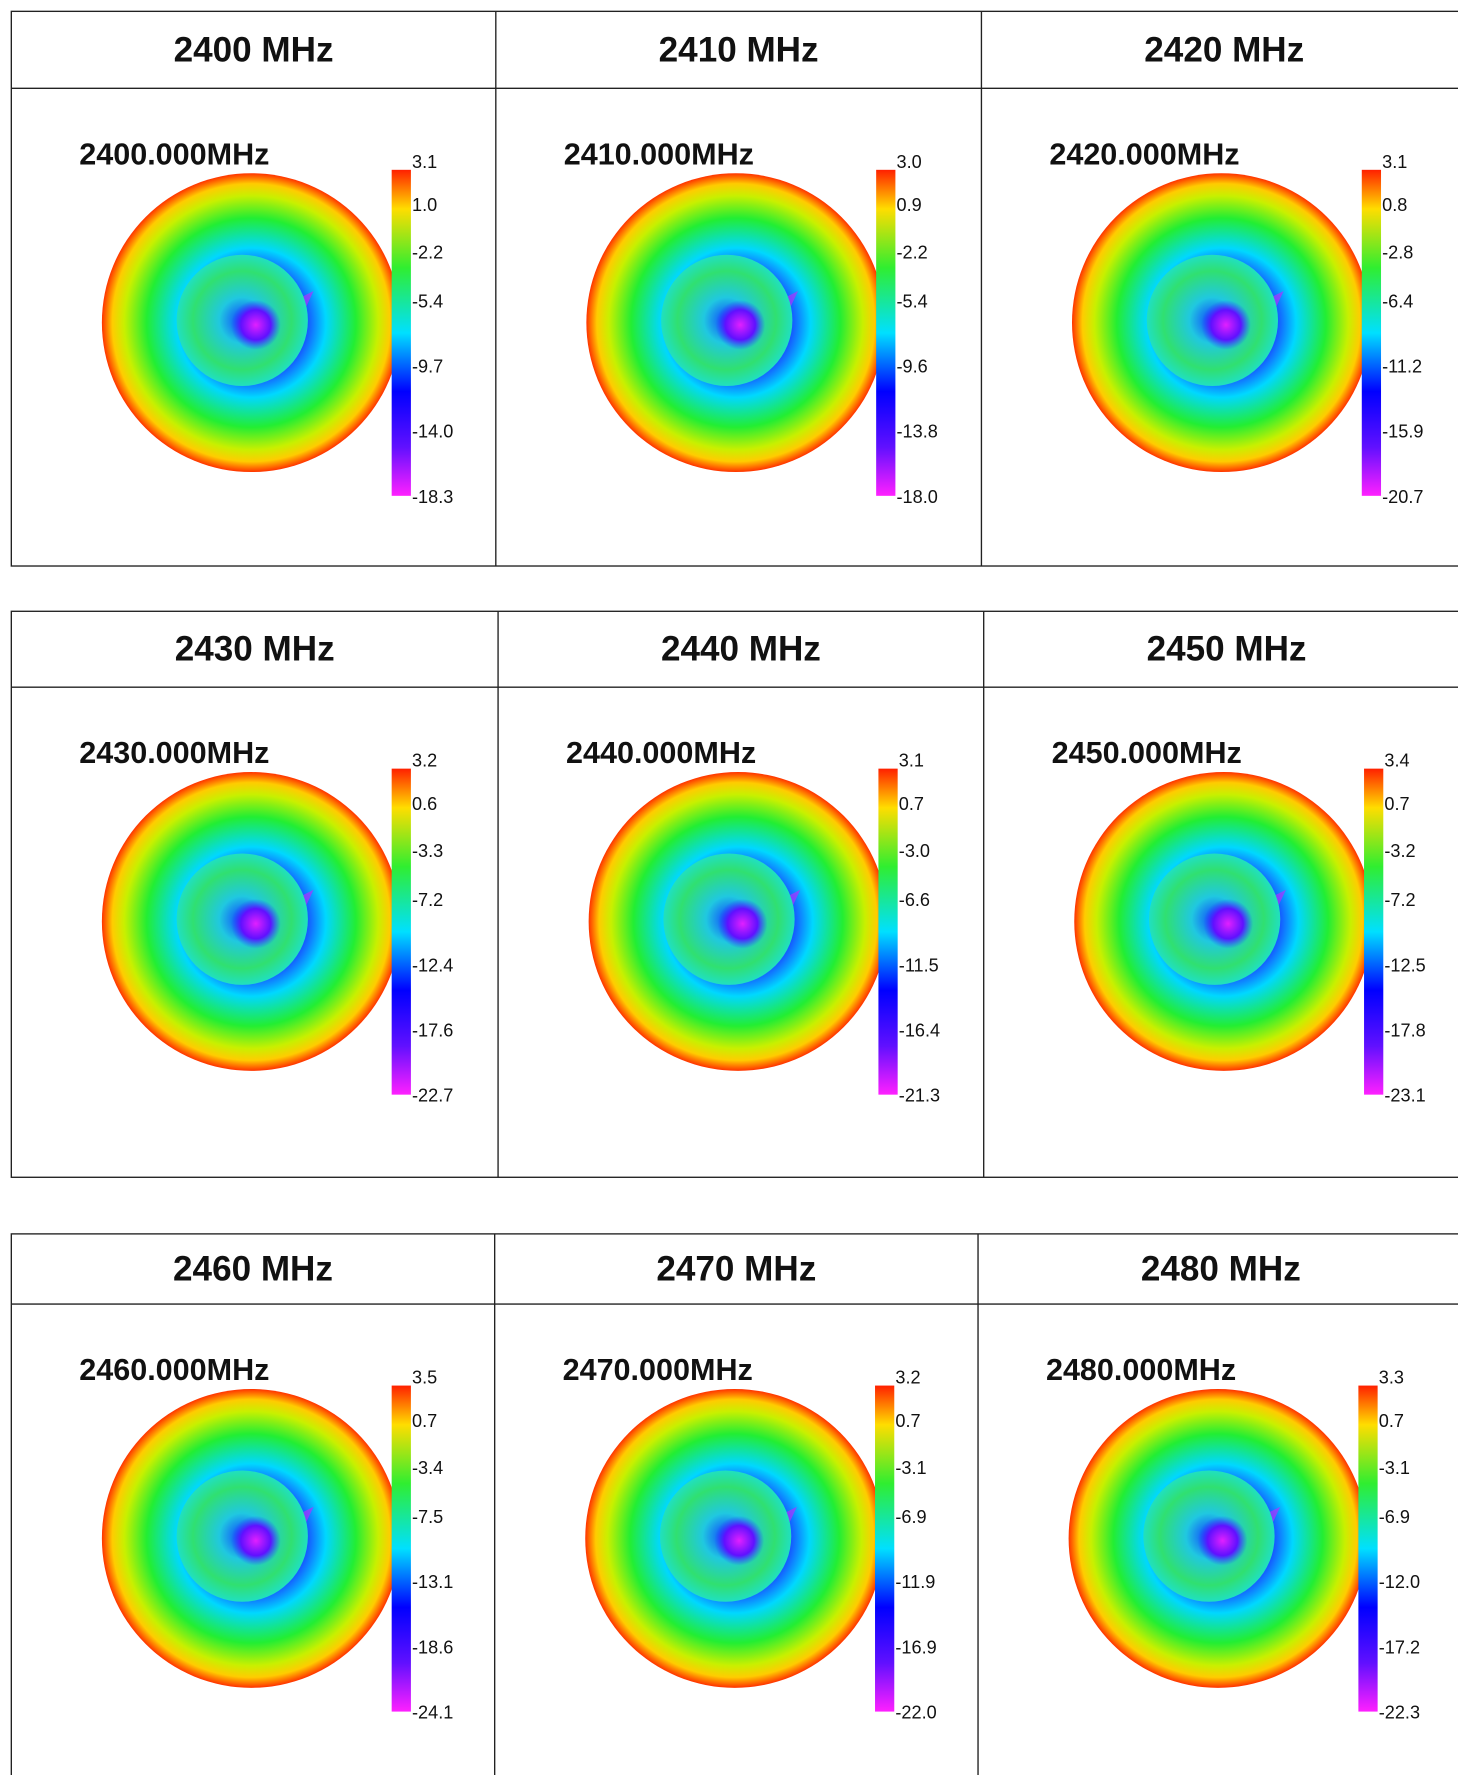  Describe the element at coordinates (912, 366) in the screenshot. I see `colorbar-label: -9.6` at that location.